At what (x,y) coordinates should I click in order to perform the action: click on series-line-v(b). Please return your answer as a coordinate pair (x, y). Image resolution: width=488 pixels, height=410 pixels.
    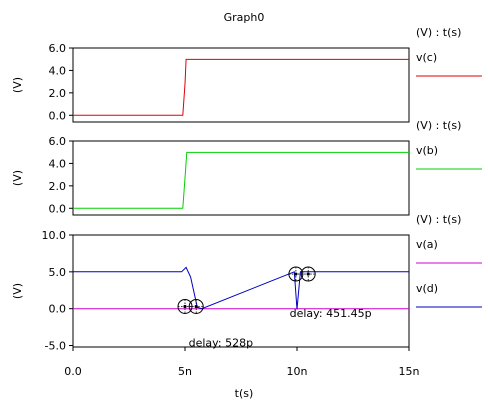
    Looking at the image, I should click on (241, 180).